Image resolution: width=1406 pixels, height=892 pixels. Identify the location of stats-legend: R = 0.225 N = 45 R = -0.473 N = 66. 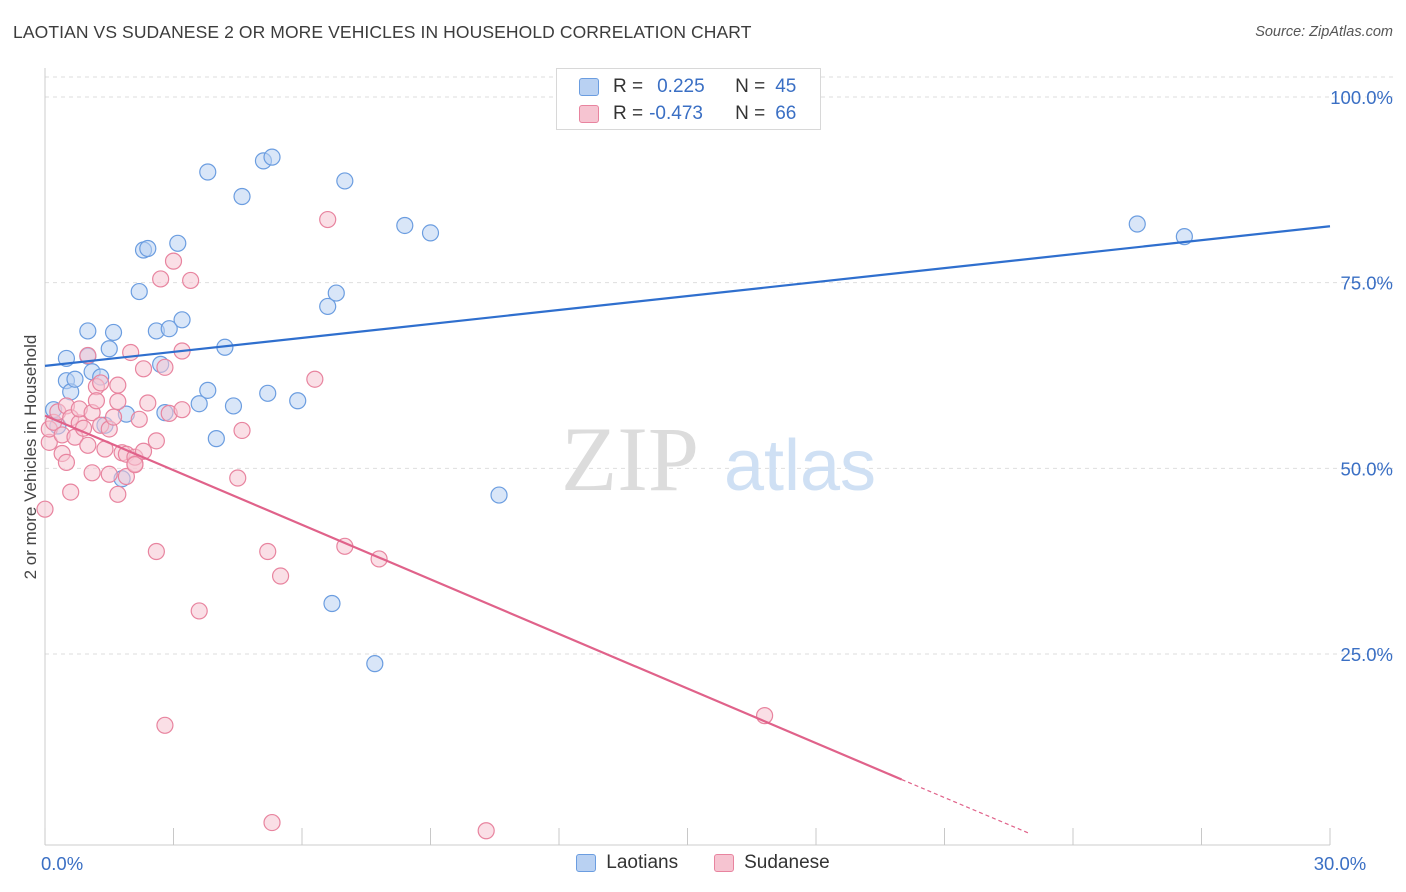
(688, 99).